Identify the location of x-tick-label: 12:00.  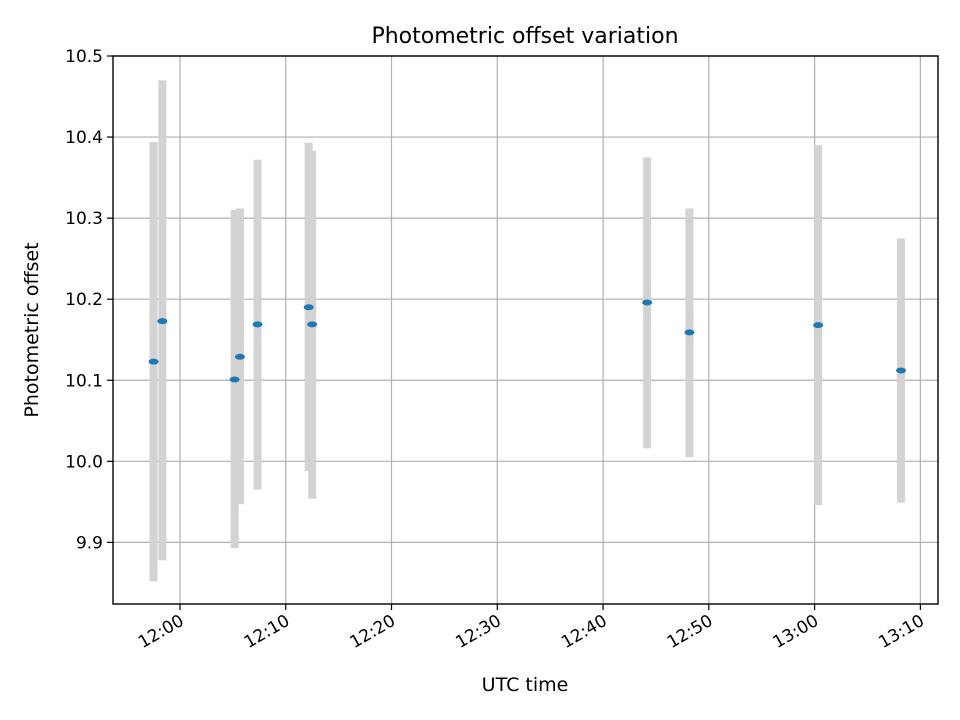
(161, 632).